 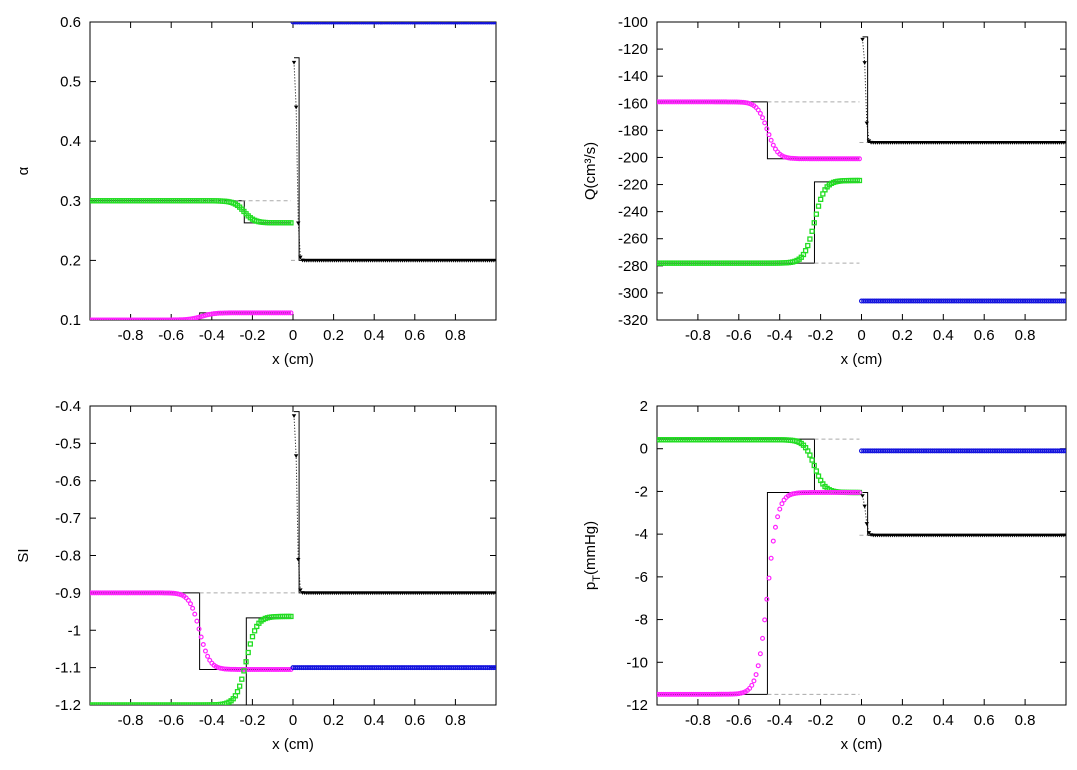 I want to click on y-tick-label: -0.7, so click(x=68, y=518).